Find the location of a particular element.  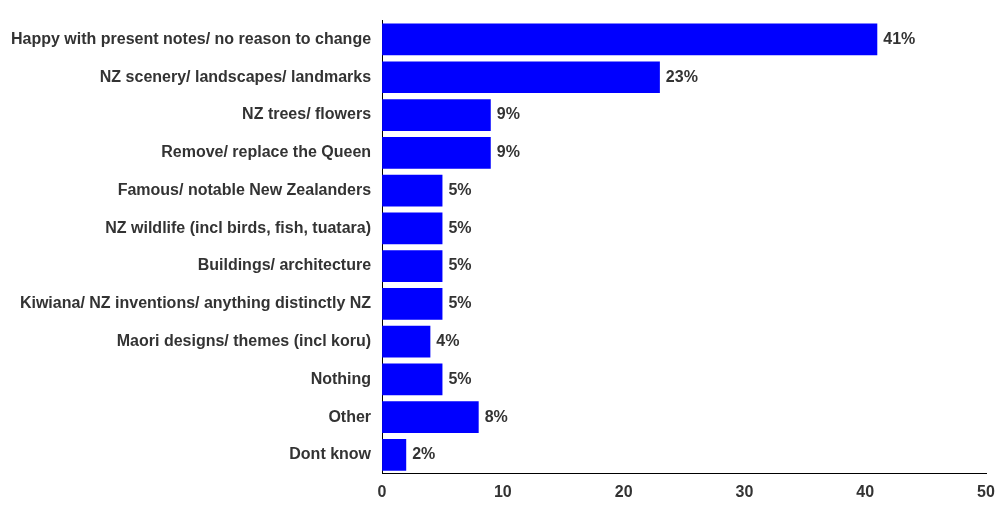

y-tick-label: Kiwiana/ NZ inventions/ anything distinctly NZ is located at coordinates (195, 303).